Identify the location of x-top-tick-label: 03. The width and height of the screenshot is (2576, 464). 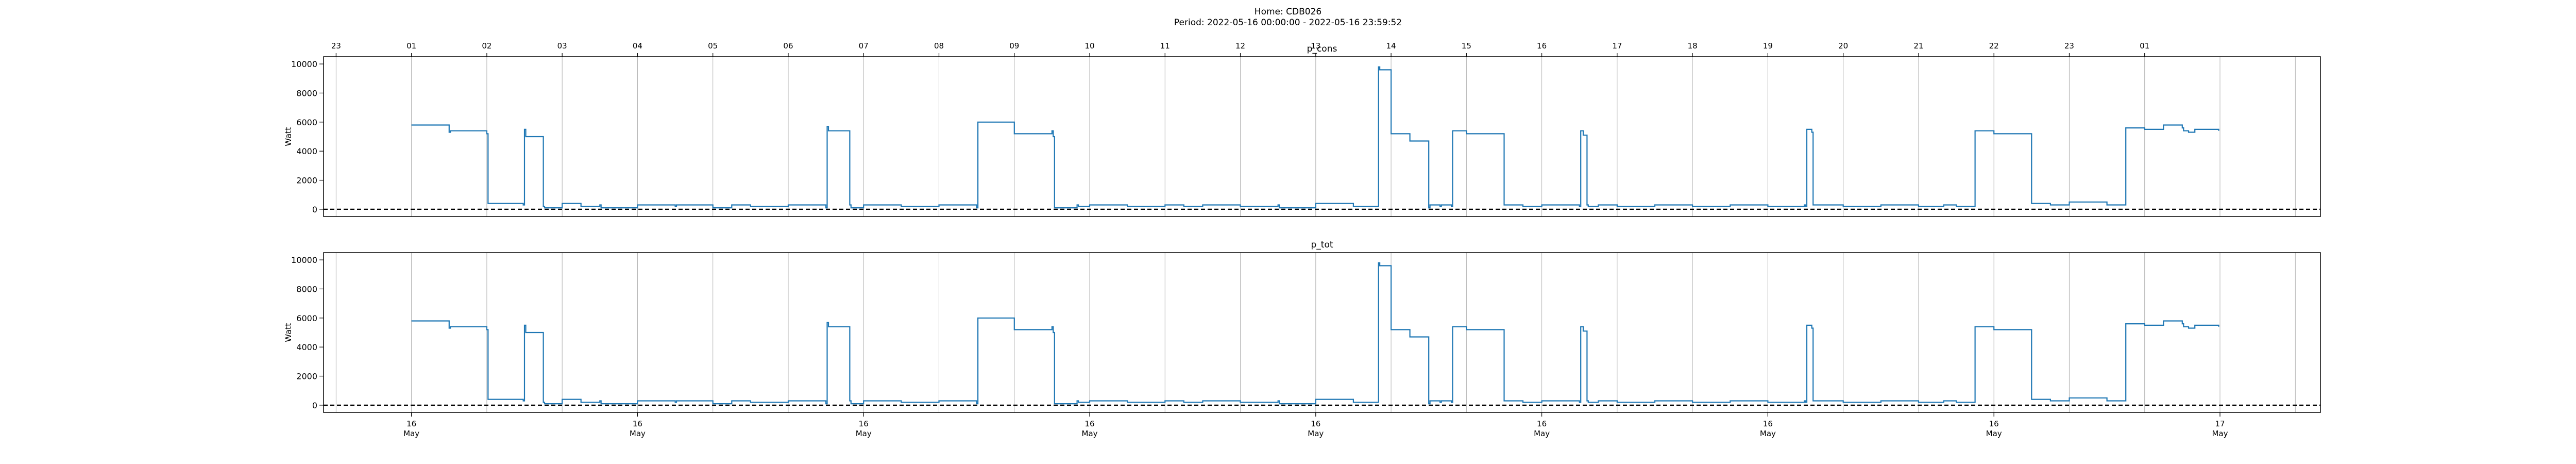
(562, 46).